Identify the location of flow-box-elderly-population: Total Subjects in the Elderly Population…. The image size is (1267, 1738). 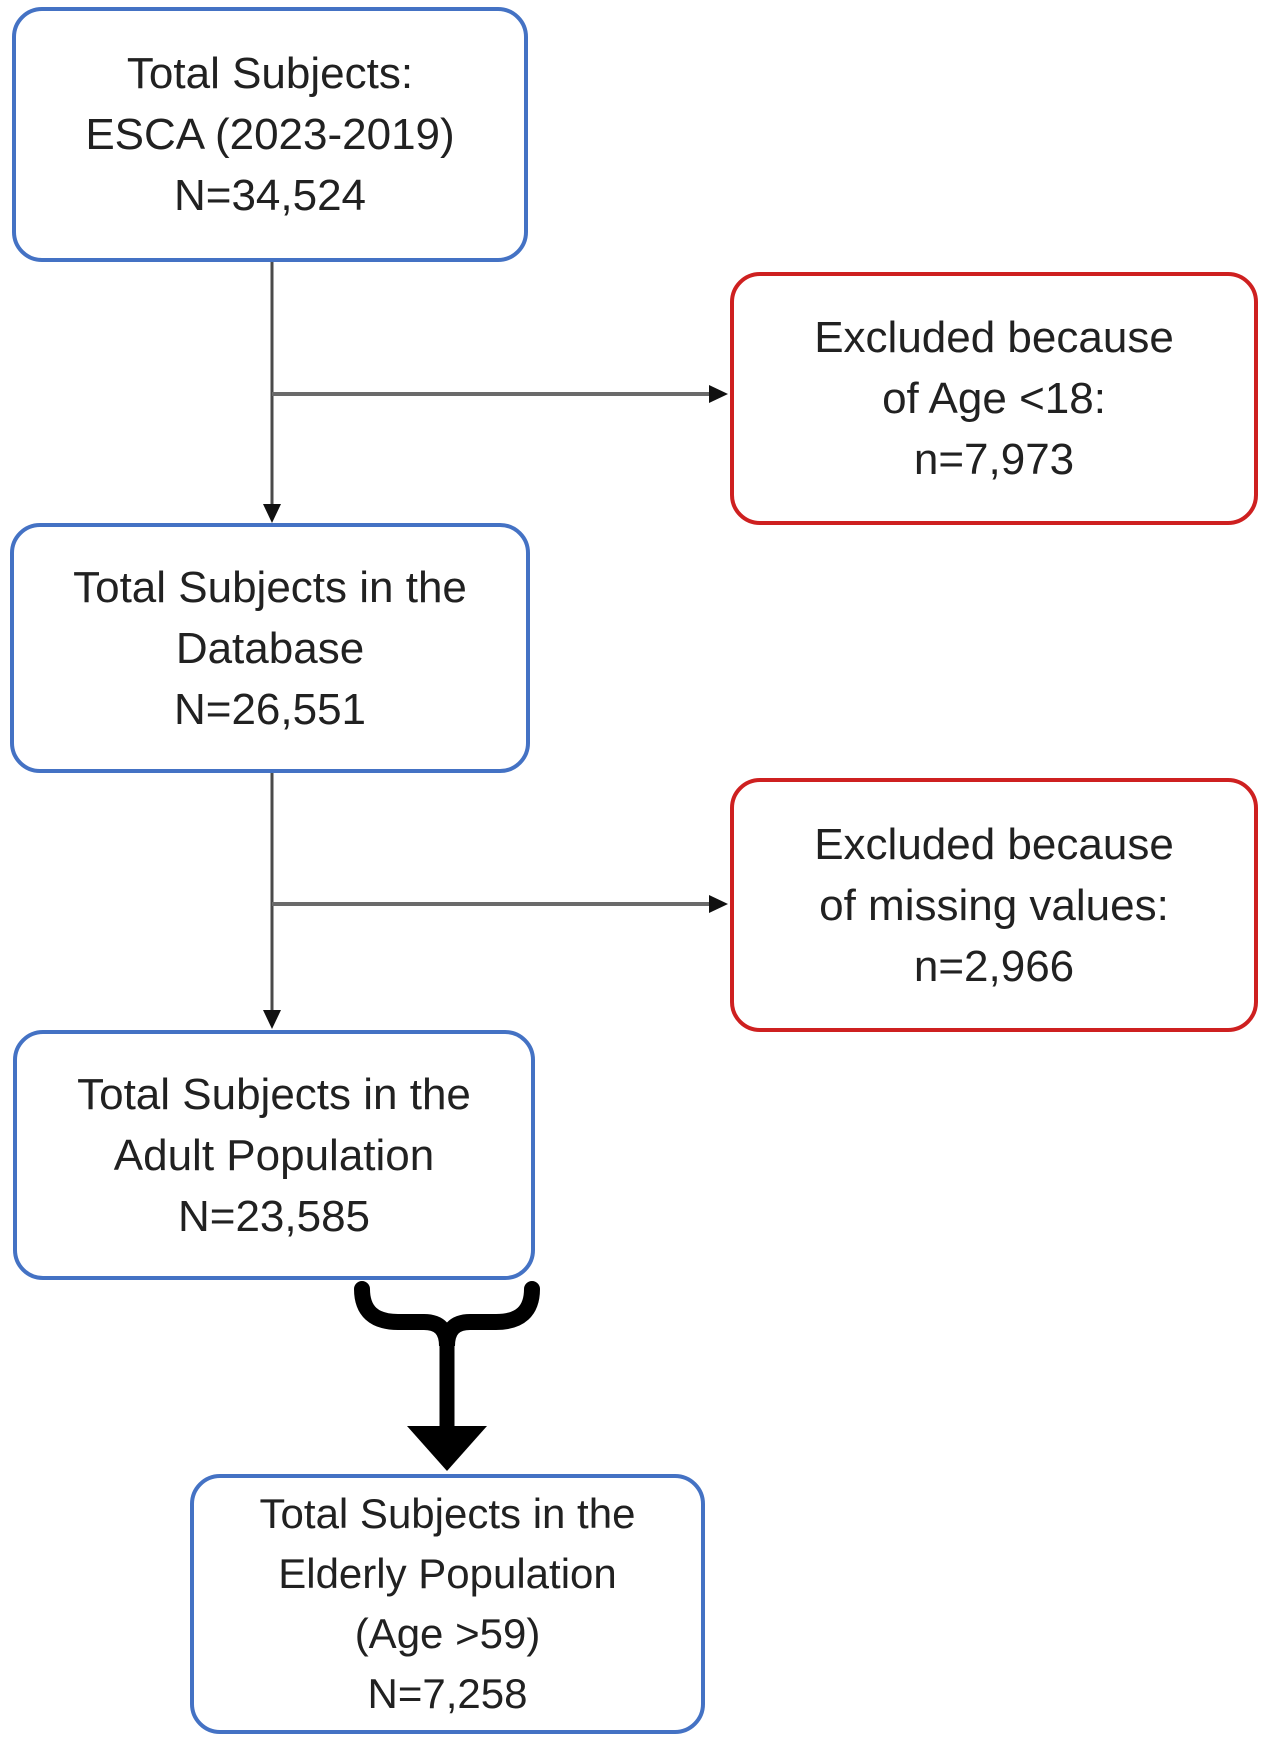
(447, 1604).